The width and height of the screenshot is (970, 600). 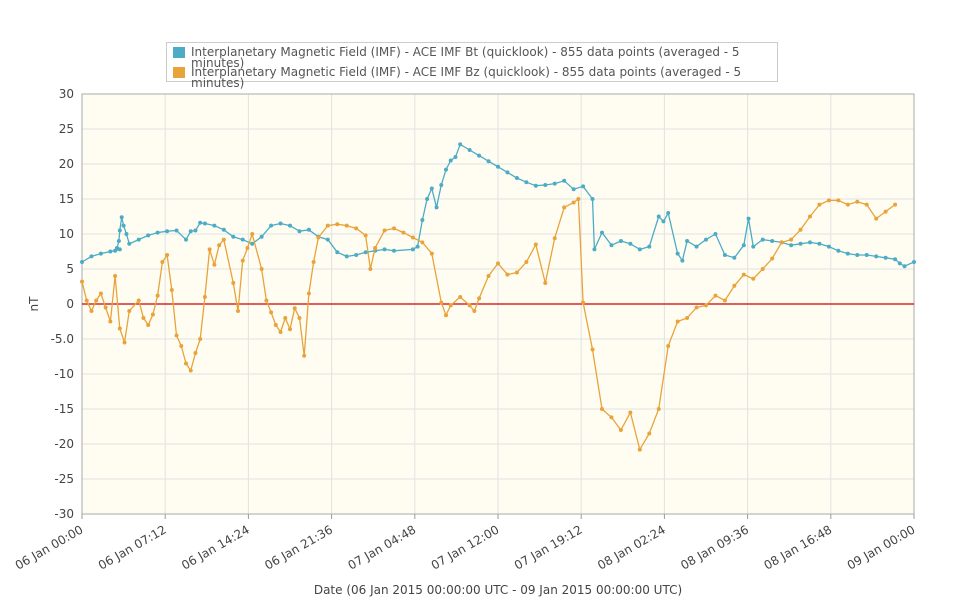 I want to click on x-tick-label: 06 Jan 00:00, so click(x=49, y=547).